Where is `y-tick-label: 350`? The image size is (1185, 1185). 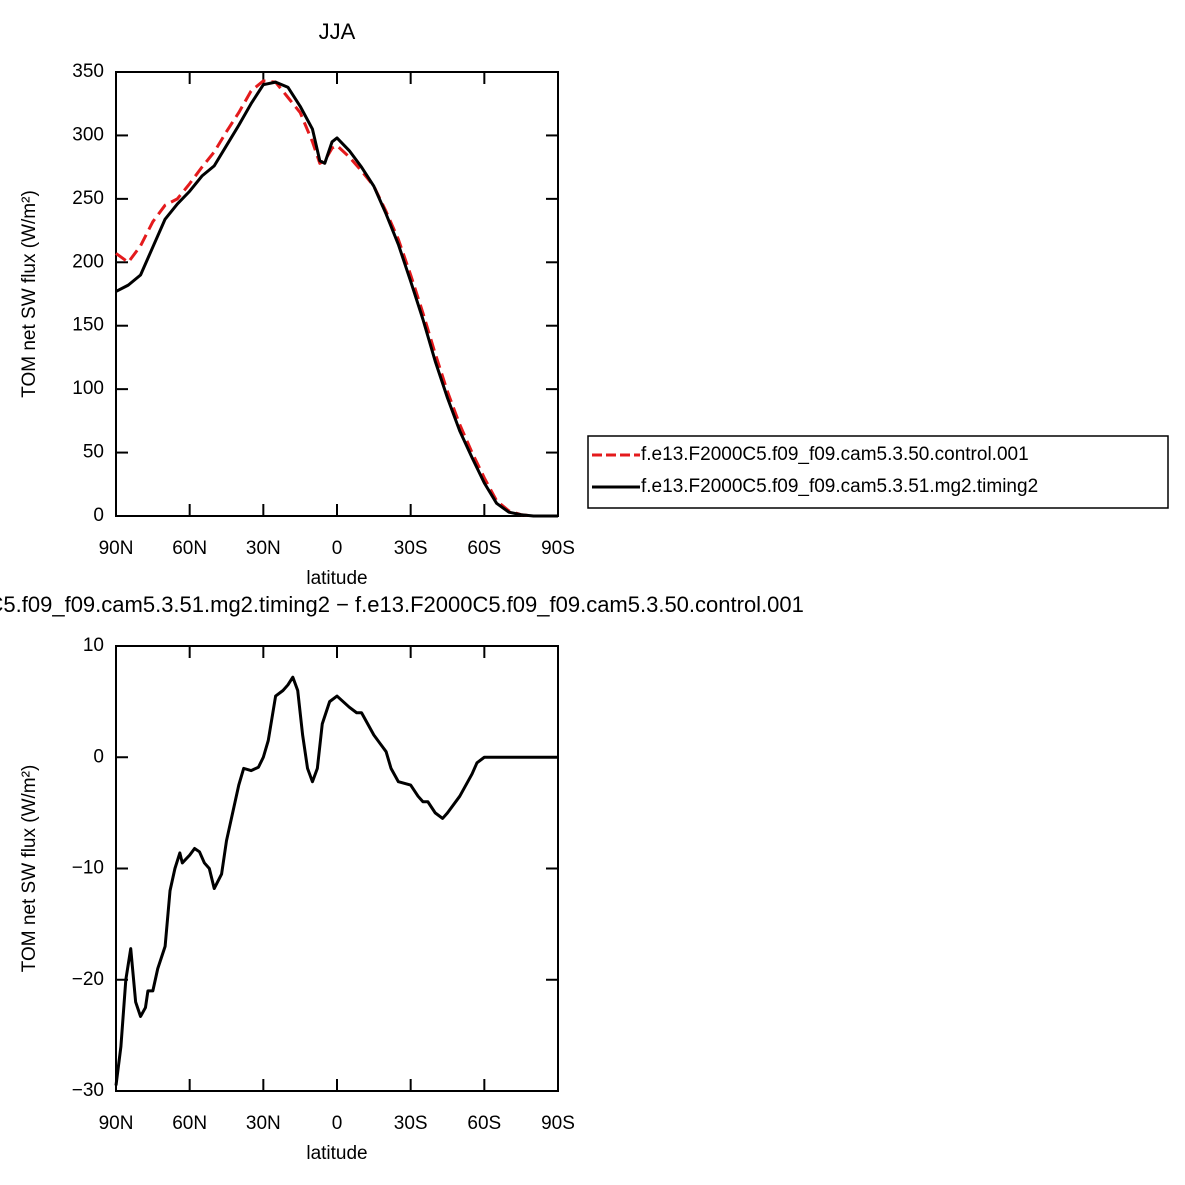 y-tick-label: 350 is located at coordinates (88, 71).